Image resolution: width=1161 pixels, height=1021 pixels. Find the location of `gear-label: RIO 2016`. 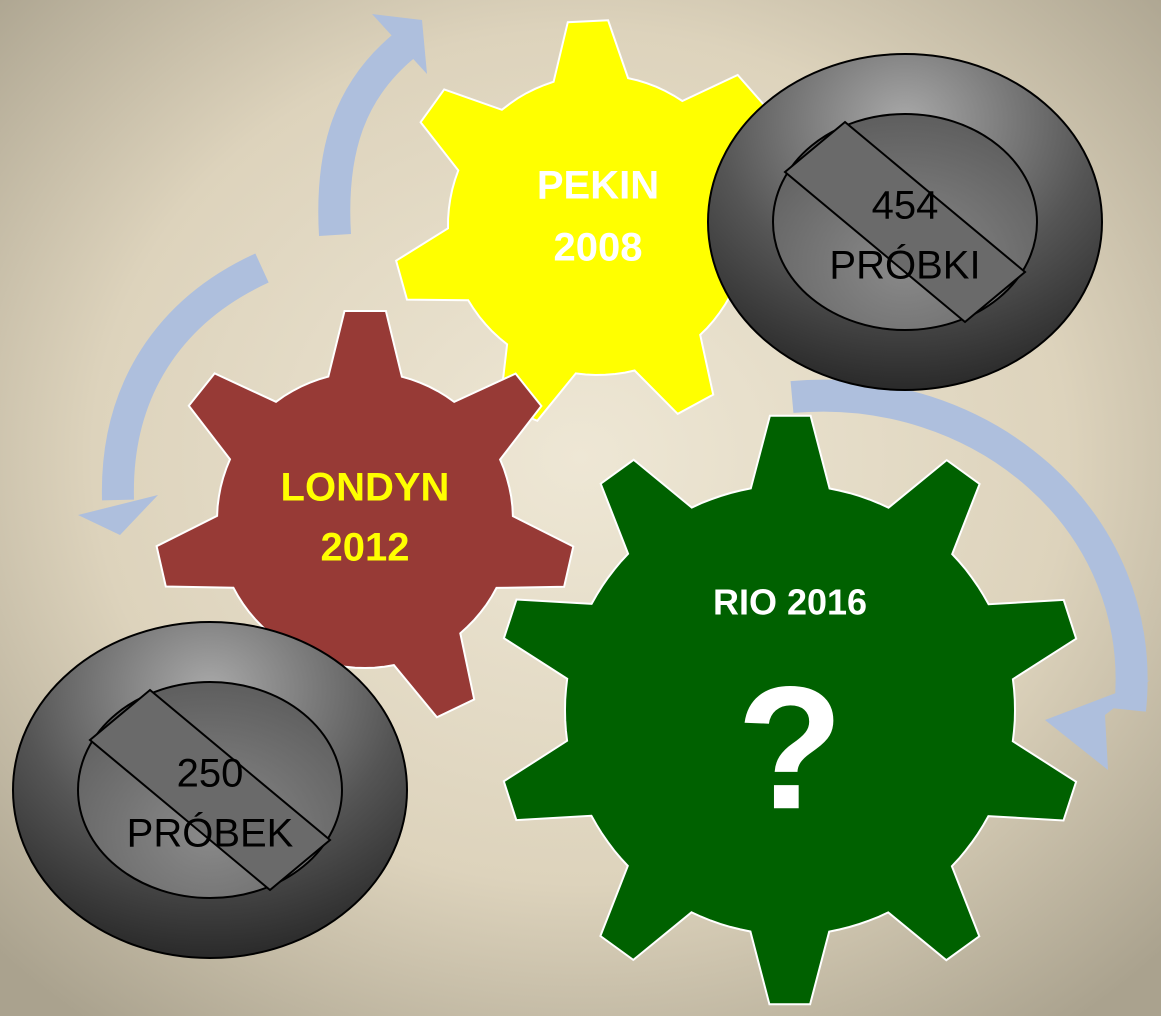

gear-label: RIO 2016 is located at coordinates (790, 602).